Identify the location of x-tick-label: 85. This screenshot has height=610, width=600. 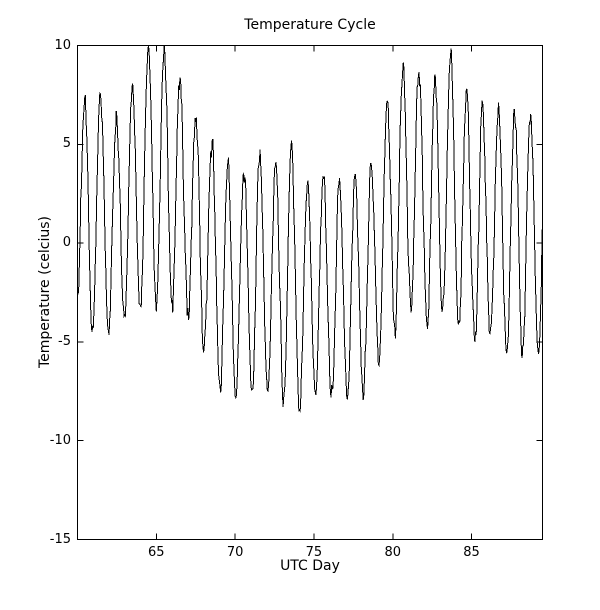
(471, 552).